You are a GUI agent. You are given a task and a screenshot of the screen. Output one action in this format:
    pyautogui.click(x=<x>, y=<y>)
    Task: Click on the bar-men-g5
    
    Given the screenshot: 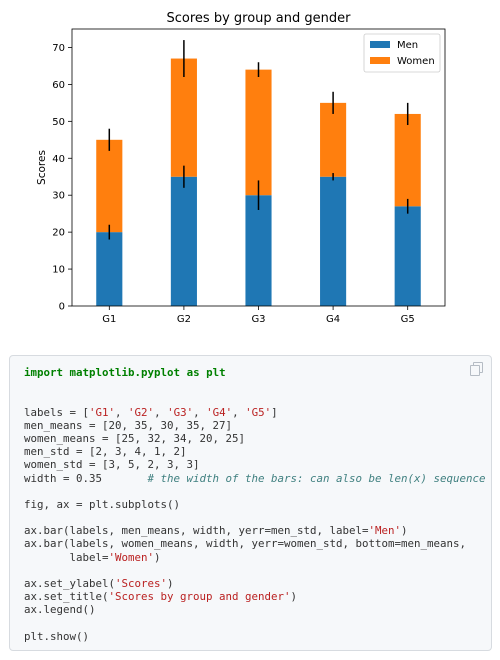 What is the action you would take?
    pyautogui.click(x=407, y=256)
    